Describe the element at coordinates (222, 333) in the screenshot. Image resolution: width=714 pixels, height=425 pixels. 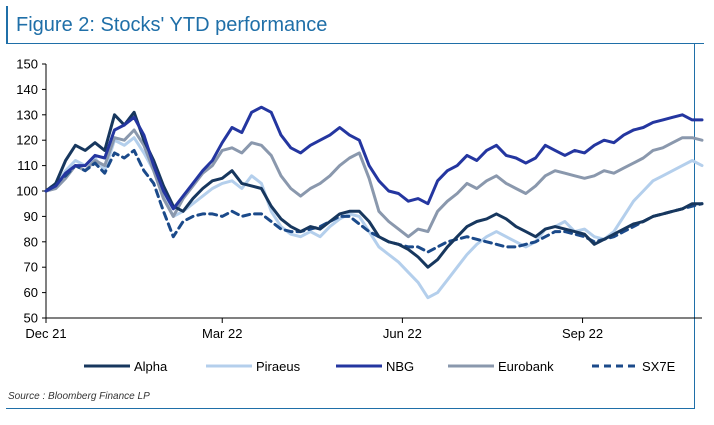
I see `x-tick-label: Mar 22` at that location.